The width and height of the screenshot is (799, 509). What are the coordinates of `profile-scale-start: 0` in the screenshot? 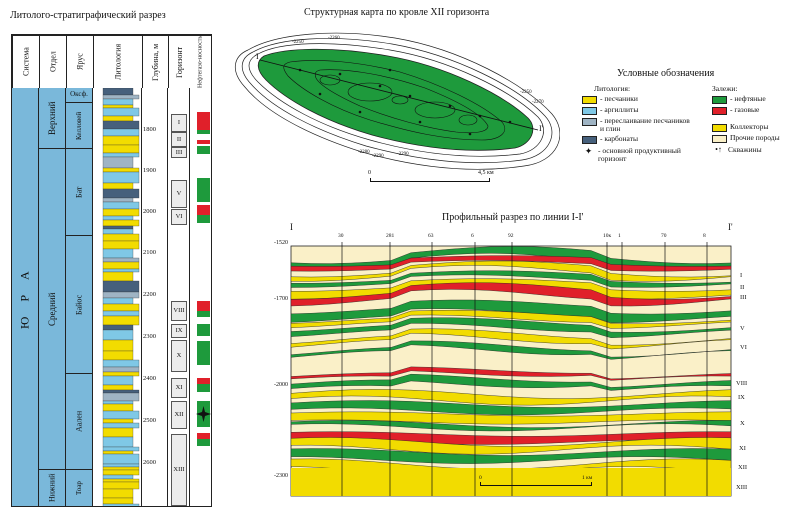 It's located at (480, 478).